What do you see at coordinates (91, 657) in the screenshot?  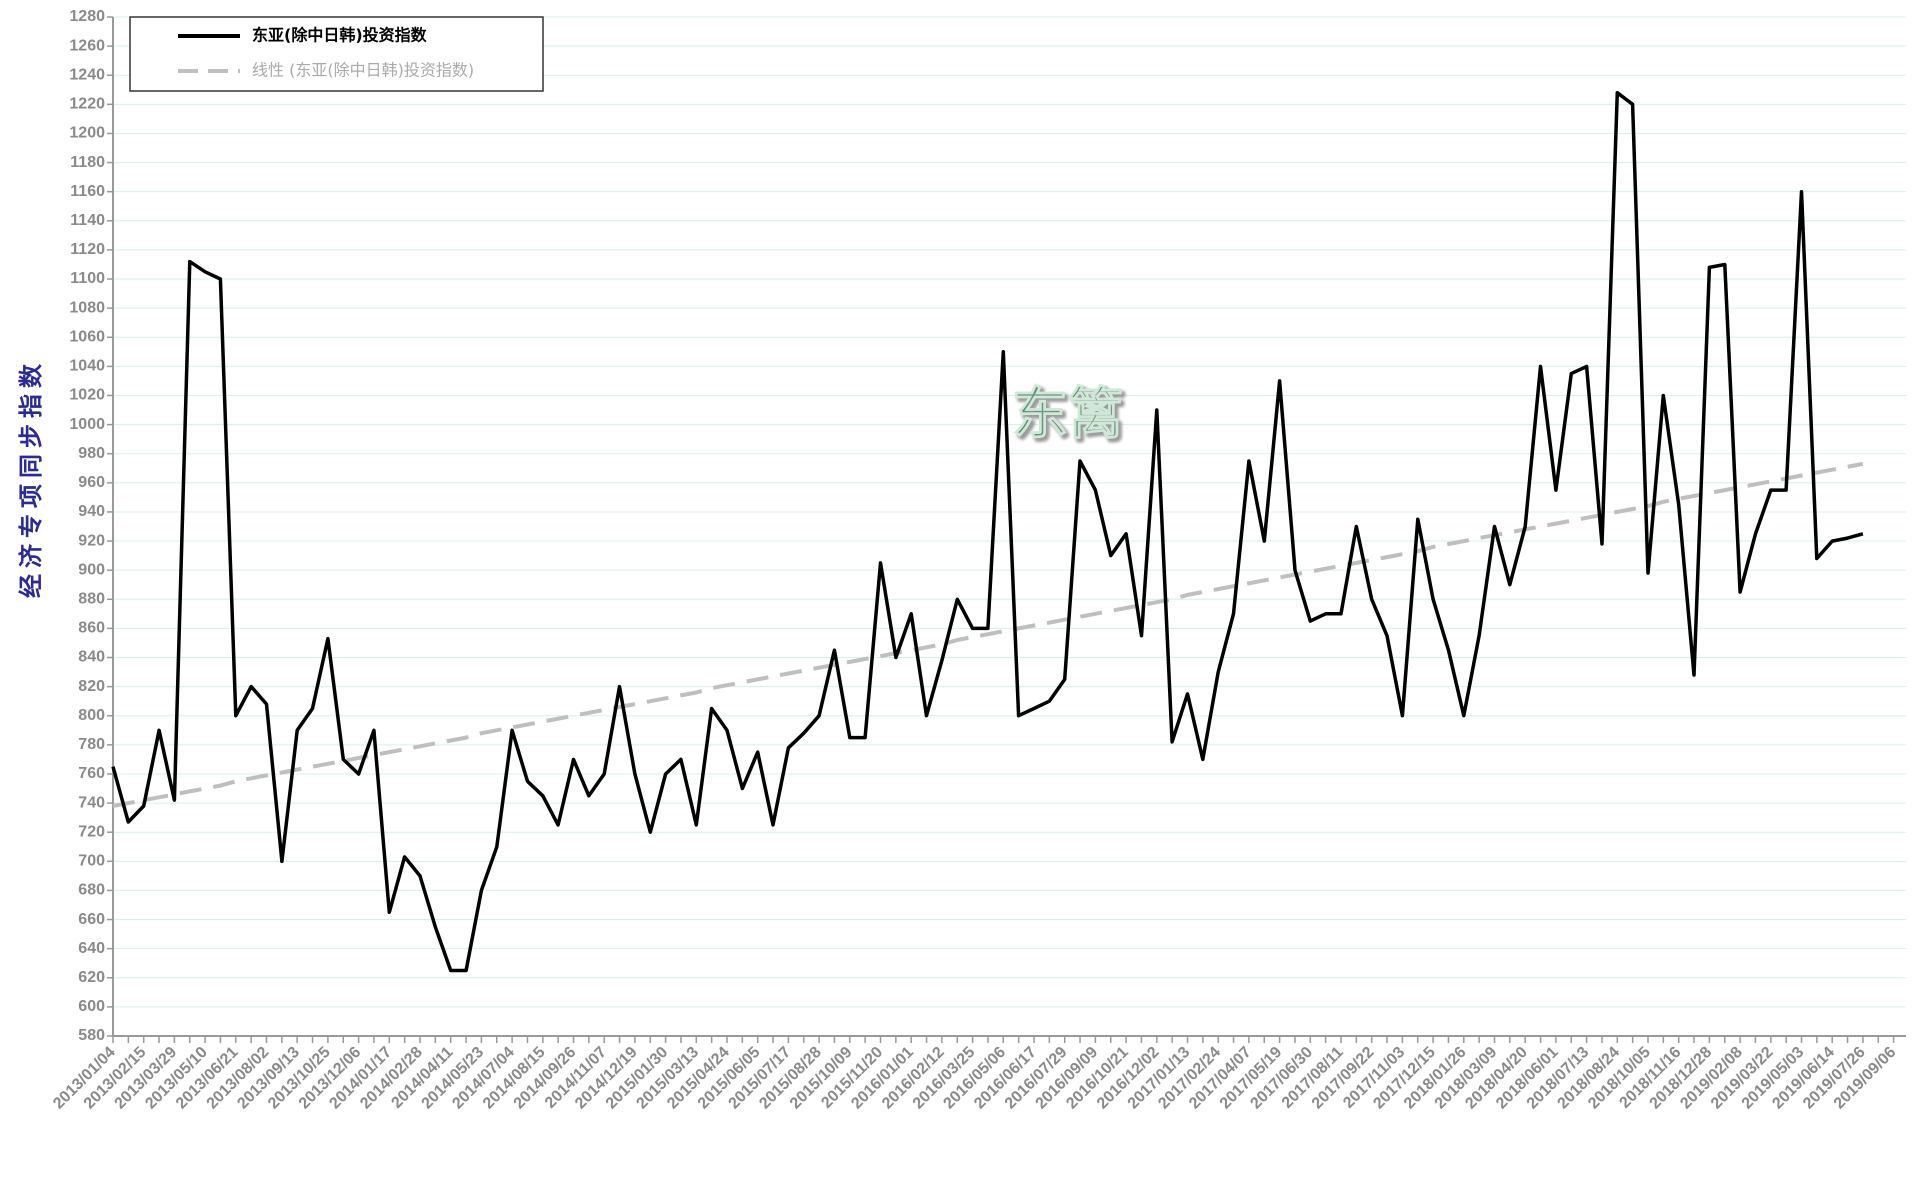 I see `y-tick-label: 840` at bounding box center [91, 657].